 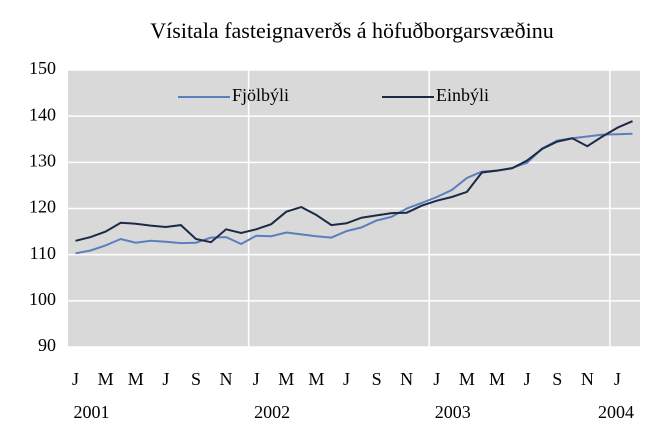 What do you see at coordinates (92, 412) in the screenshot?
I see `x-group-label: 2001` at bounding box center [92, 412].